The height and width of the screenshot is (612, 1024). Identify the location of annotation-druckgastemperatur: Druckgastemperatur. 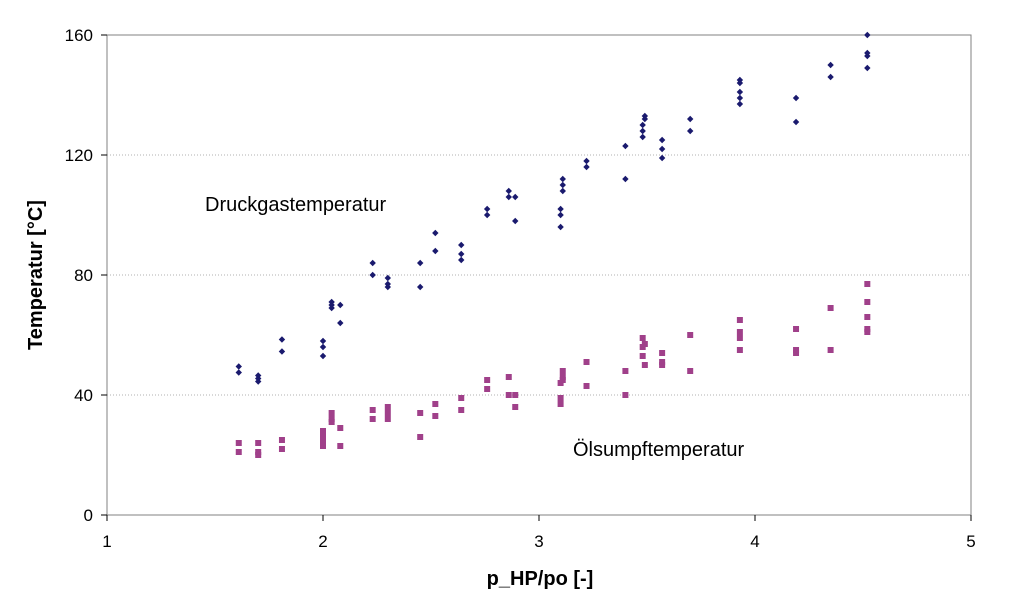
(296, 205).